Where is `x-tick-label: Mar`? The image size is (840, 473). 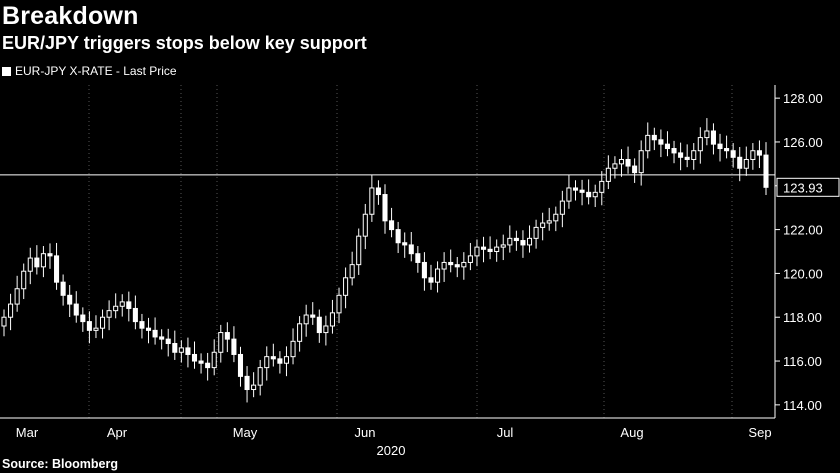 x-tick-label: Mar is located at coordinates (27, 432).